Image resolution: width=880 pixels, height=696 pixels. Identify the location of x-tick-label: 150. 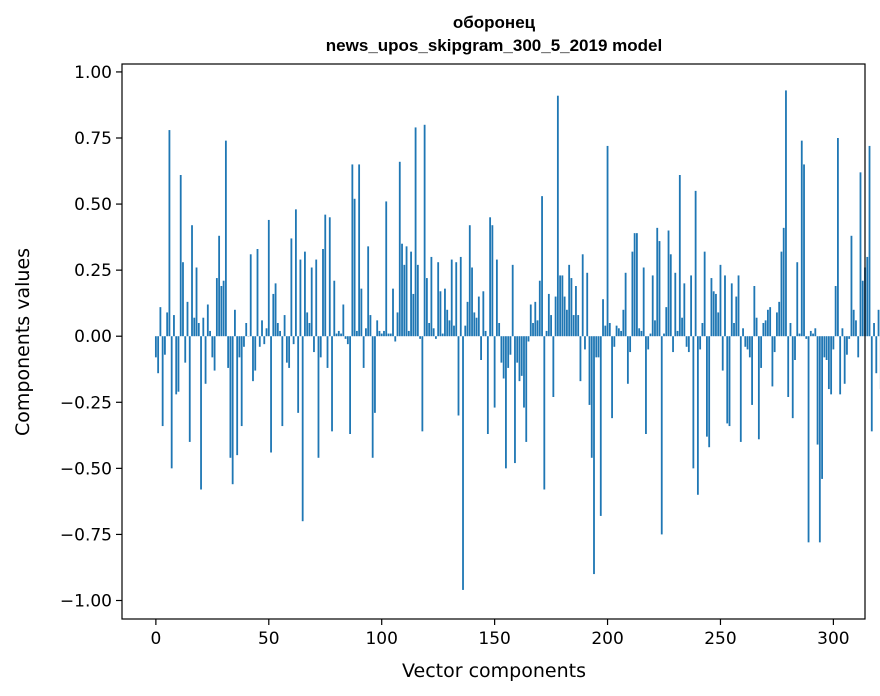
(494, 639).